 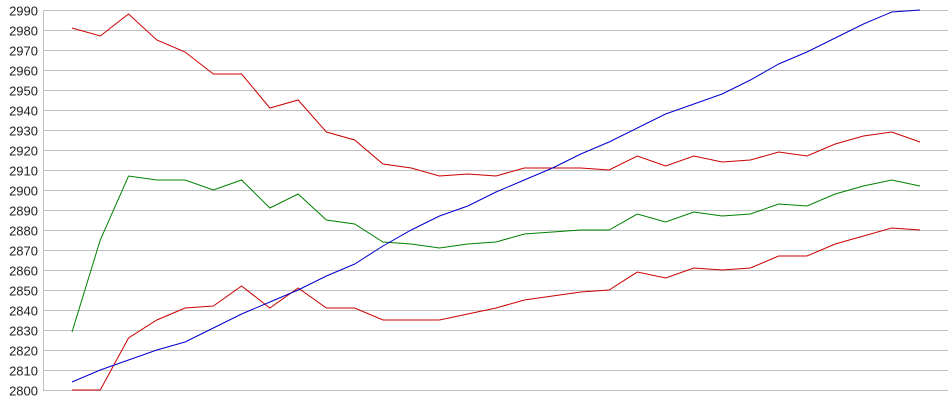 What do you see at coordinates (23, 391) in the screenshot?
I see `y-tick-label: 2800` at bounding box center [23, 391].